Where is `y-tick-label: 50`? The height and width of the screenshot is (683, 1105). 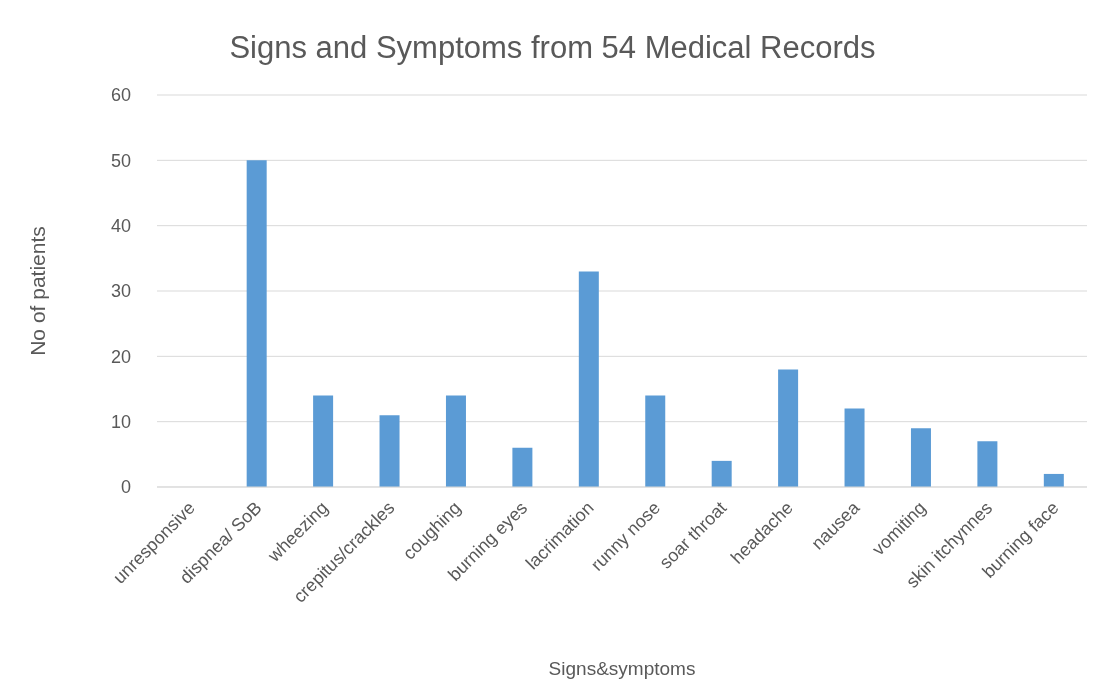
y-tick-label: 50 is located at coordinates (120, 160).